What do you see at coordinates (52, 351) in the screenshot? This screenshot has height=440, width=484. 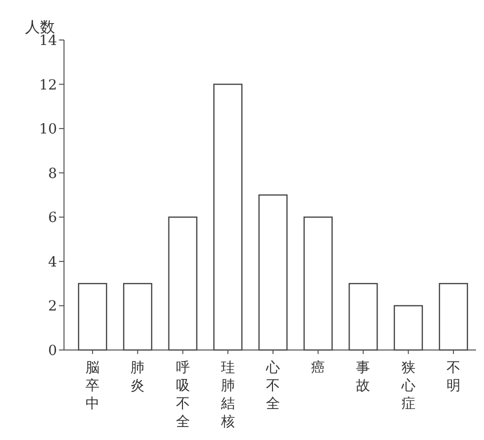 I see `ytick: 0` at bounding box center [52, 351].